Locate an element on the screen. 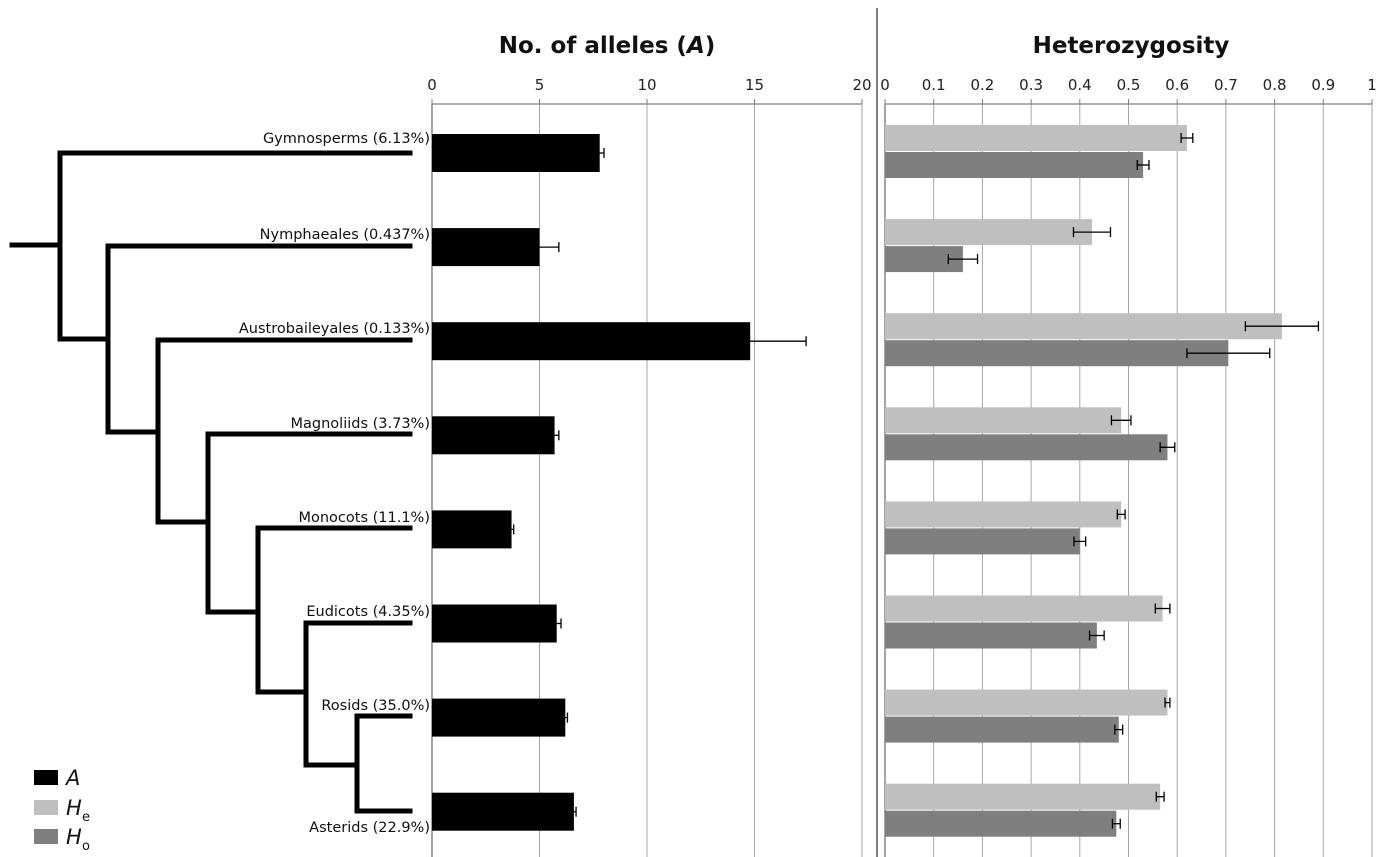 The height and width of the screenshot is (857, 1392). clade-label: Monocots (11.1%) is located at coordinates (364, 518).